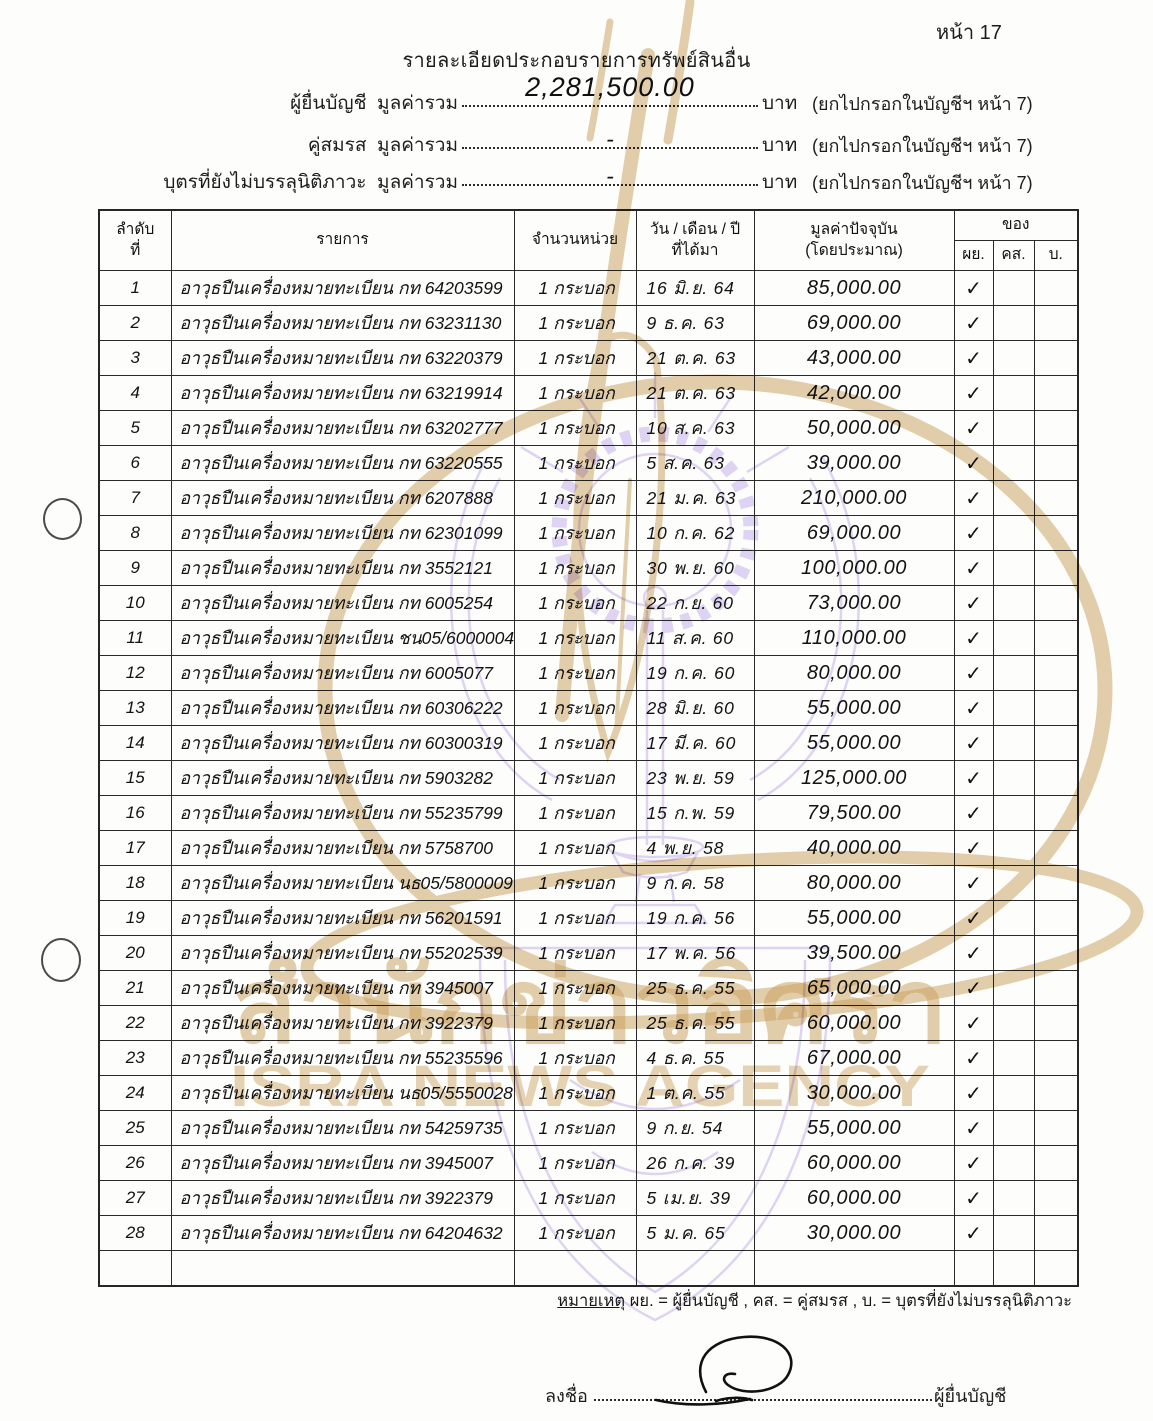 Image resolution: width=1153 pixels, height=1421 pixels. What do you see at coordinates (1016, 225) in the screenshot?
I see `col-header-owner-group: ของ` at bounding box center [1016, 225].